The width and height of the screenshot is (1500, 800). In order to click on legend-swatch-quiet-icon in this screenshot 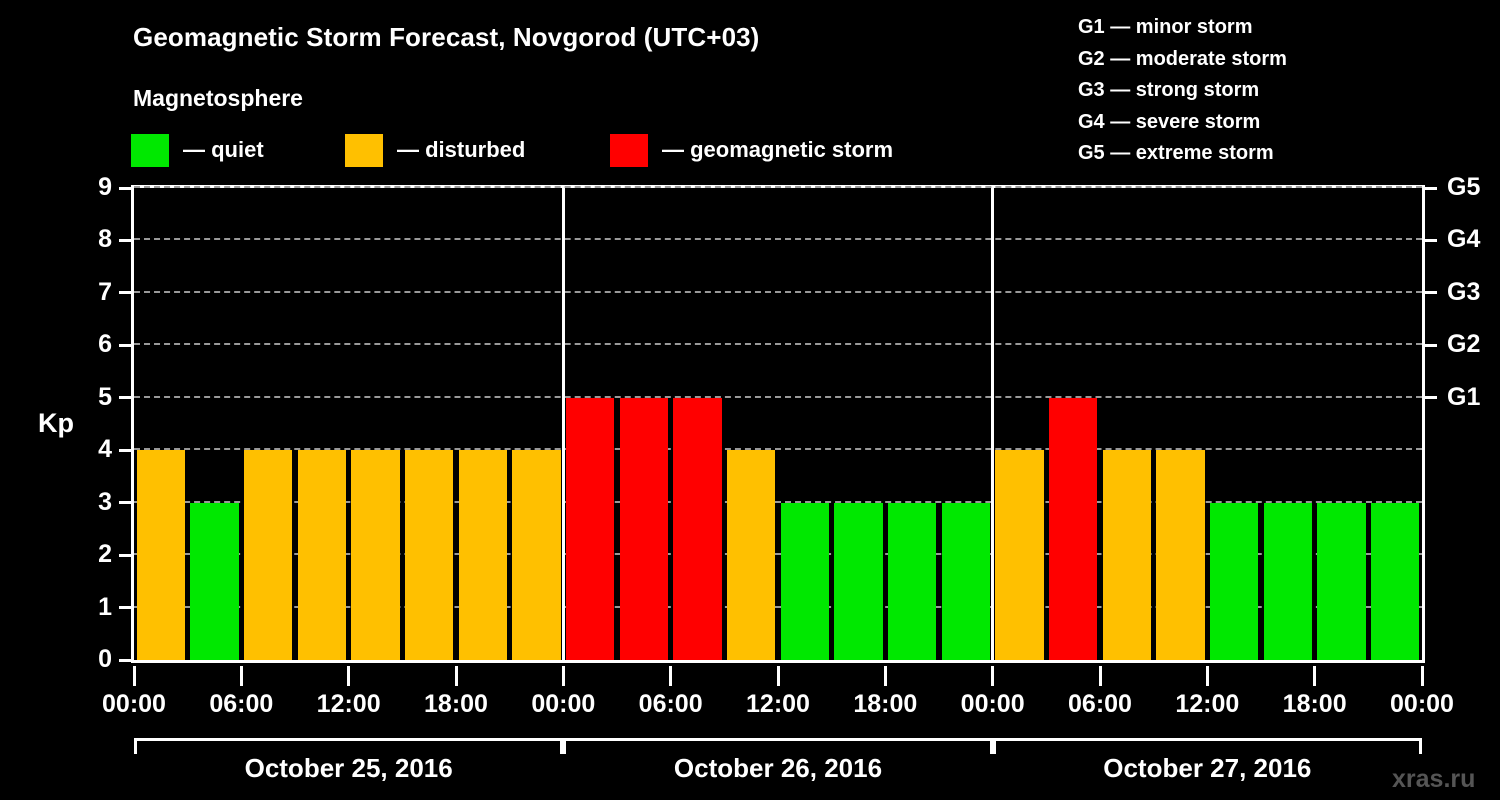, I will do `click(150, 150)`.